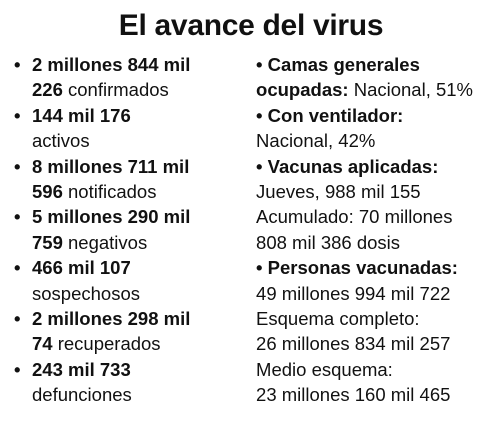 This screenshot has height=442, width=500. What do you see at coordinates (411, 90) in the screenshot?
I see `stat-value: Nacional, 51%` at bounding box center [411, 90].